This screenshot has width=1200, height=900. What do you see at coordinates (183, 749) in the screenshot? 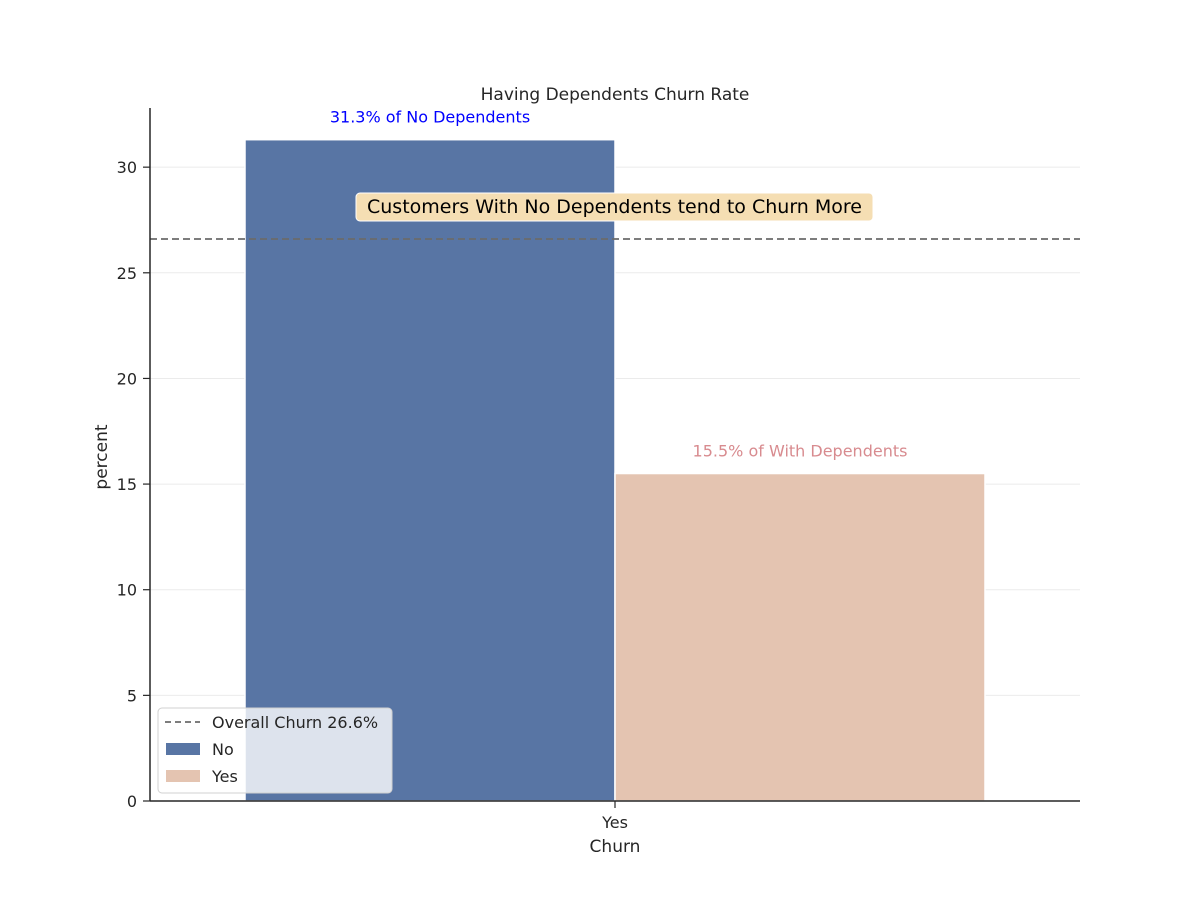
I see `legend-swatch-no` at bounding box center [183, 749].